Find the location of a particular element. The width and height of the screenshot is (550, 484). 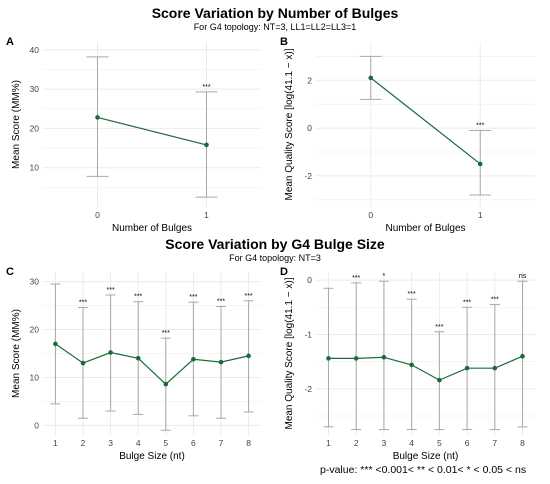

bottom-title: Score Variation by G4 Bulge Size is located at coordinates (275, 244).